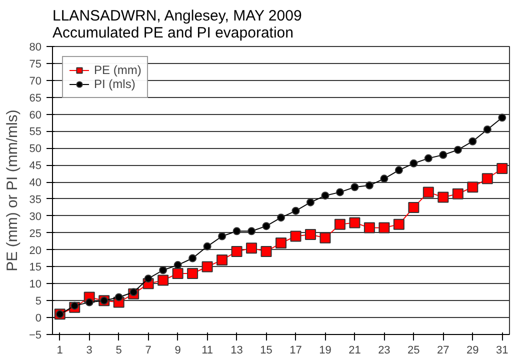 This screenshot has height=356, width=521. What do you see at coordinates (414, 350) in the screenshot?
I see `x-tick-label: 25` at bounding box center [414, 350].